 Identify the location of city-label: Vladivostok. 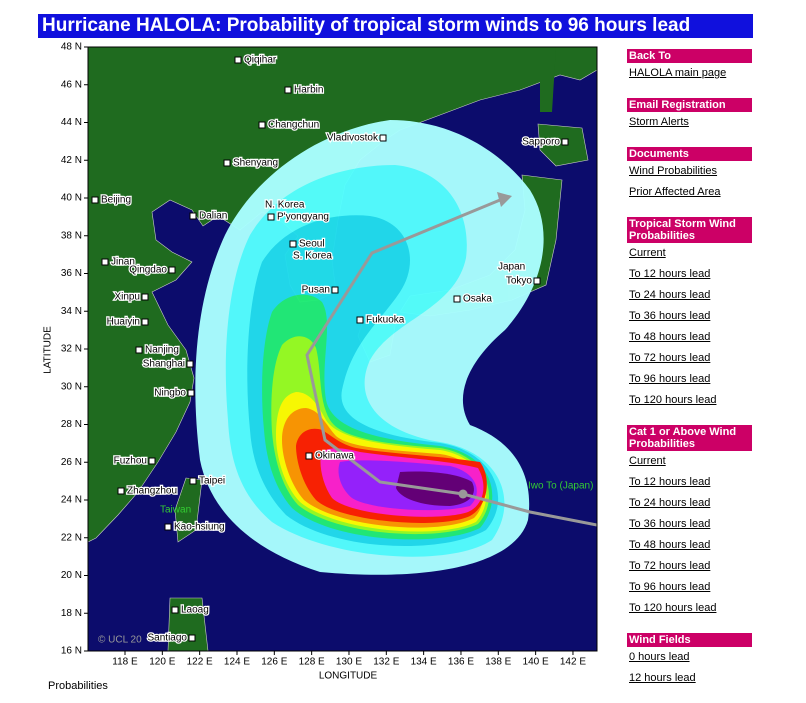
(353, 138).